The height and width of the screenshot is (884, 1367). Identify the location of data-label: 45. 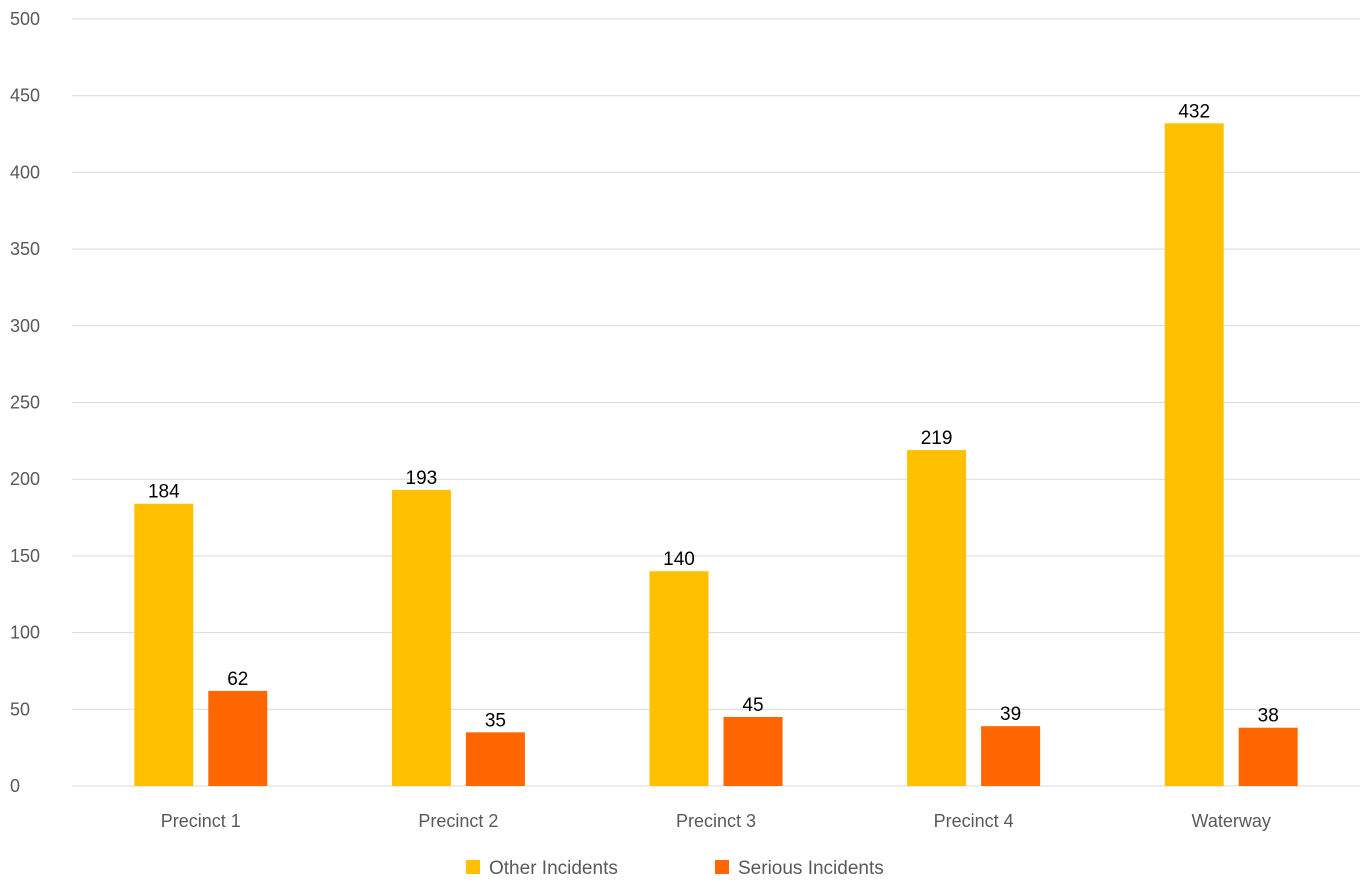
(752, 705).